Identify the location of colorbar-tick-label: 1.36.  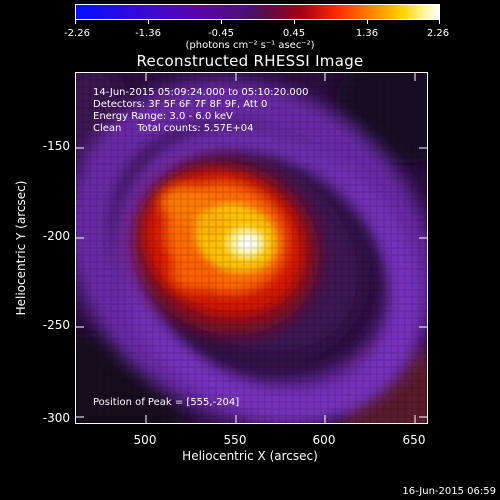
(367, 33).